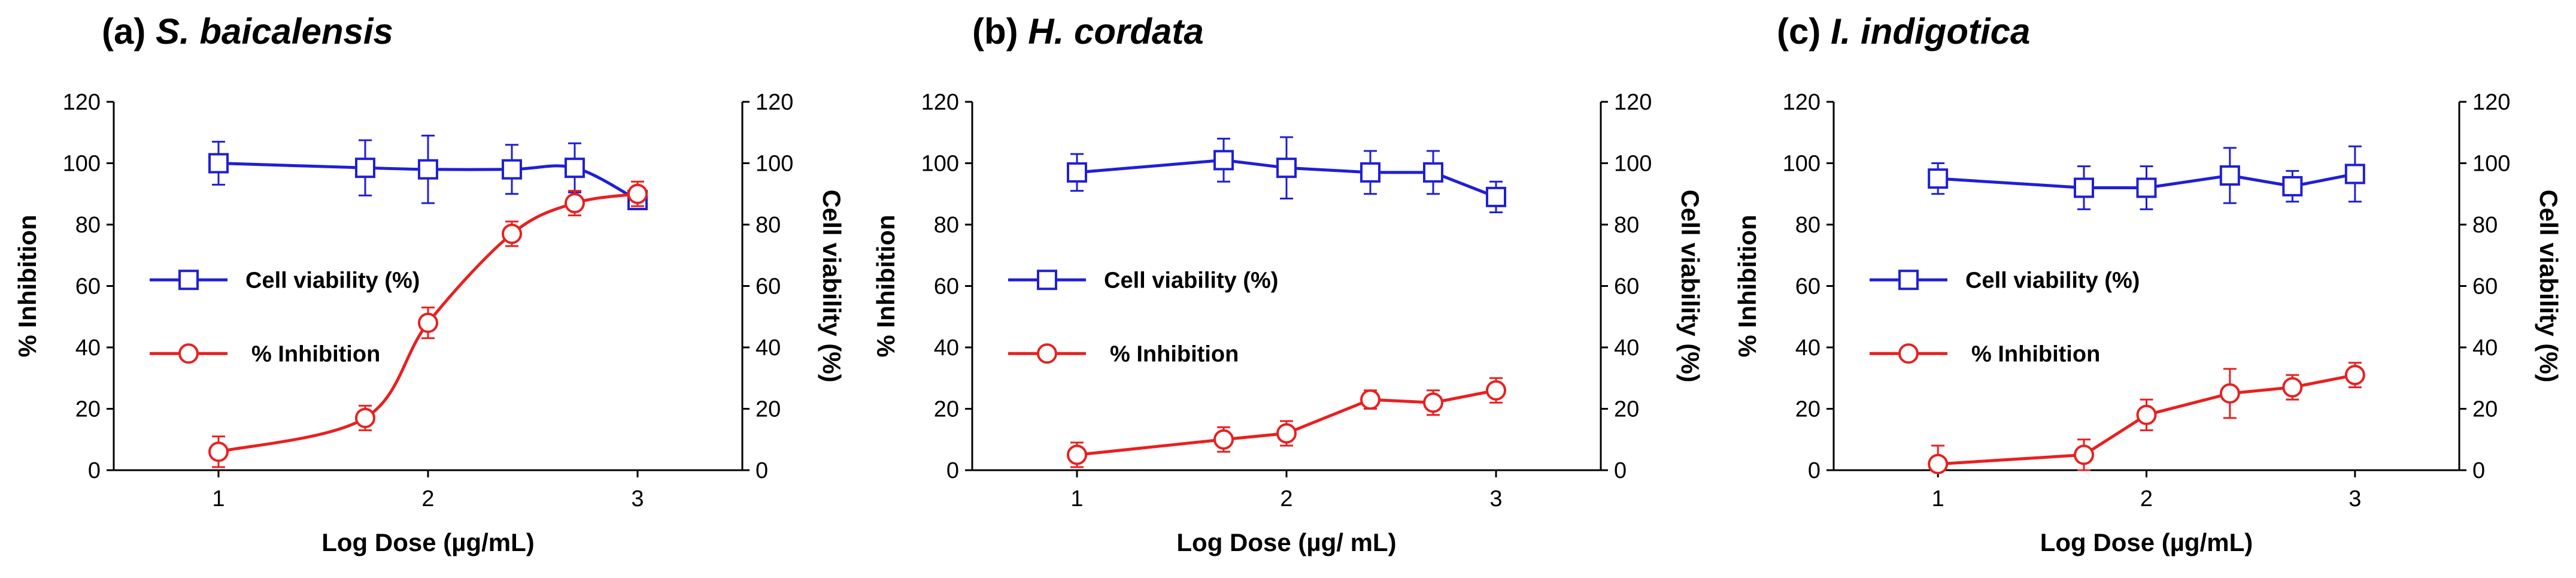 The image size is (2576, 578). What do you see at coordinates (274, 31) in the screenshot?
I see `species-name: S. baicalensis` at bounding box center [274, 31].